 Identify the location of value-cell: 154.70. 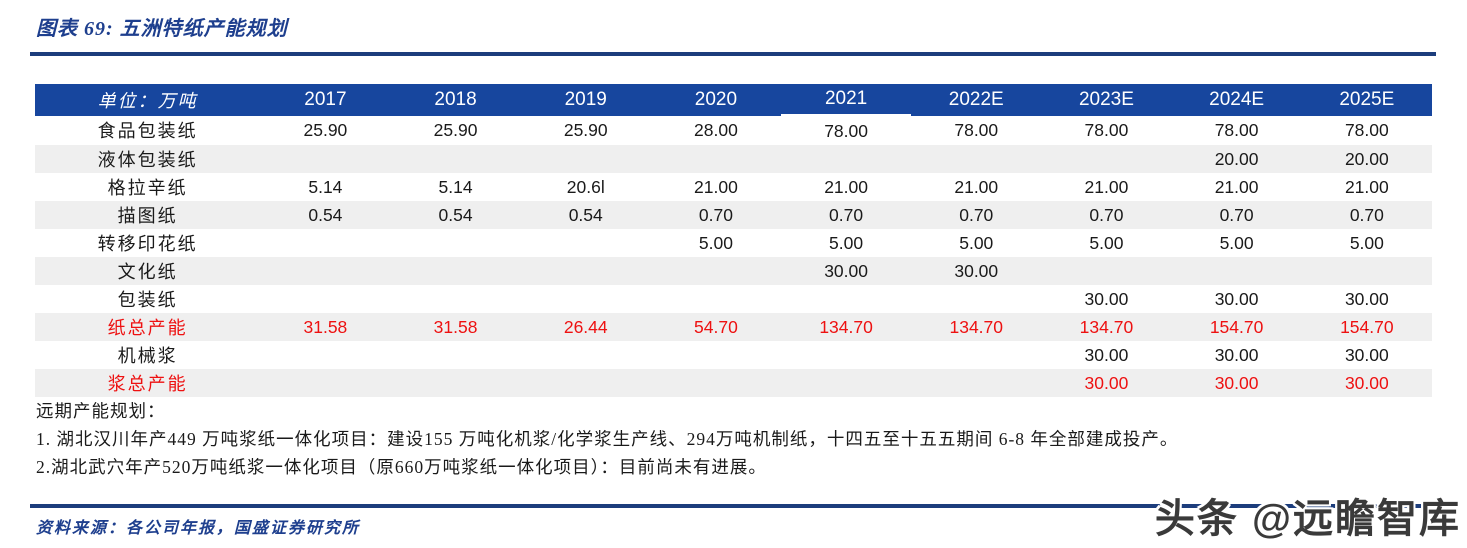
(1236, 326).